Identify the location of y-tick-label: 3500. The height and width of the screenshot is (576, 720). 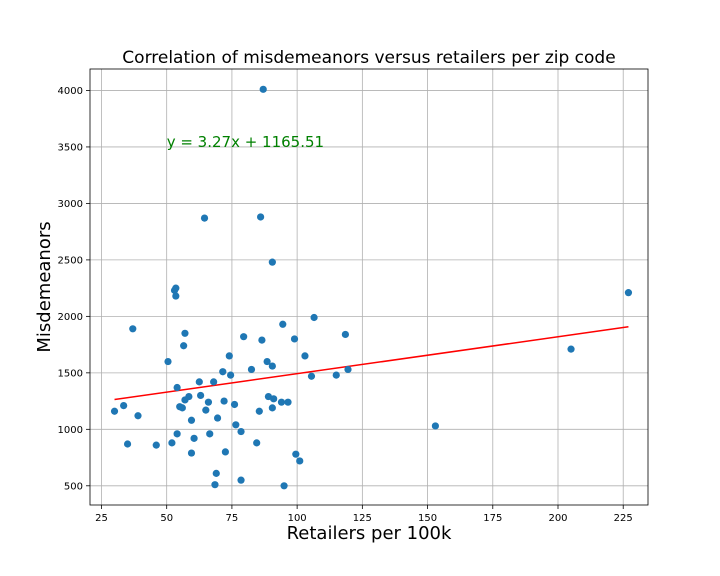
(70, 147).